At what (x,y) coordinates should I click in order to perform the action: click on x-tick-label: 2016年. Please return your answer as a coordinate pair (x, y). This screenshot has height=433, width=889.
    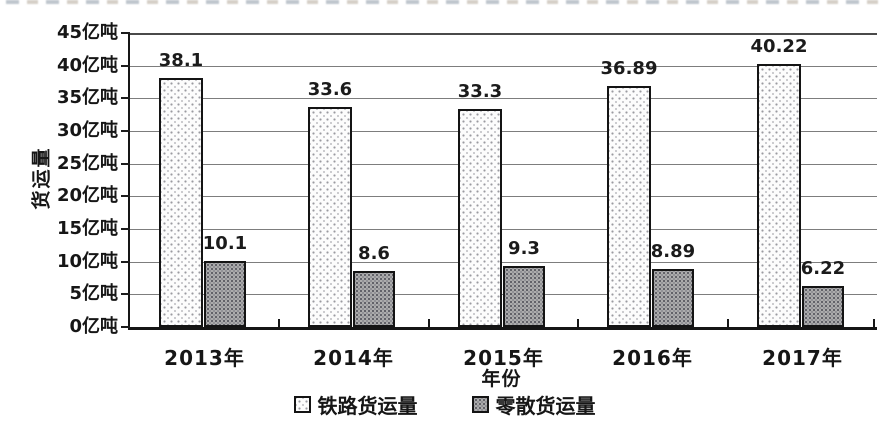
    Looking at the image, I should click on (652, 358).